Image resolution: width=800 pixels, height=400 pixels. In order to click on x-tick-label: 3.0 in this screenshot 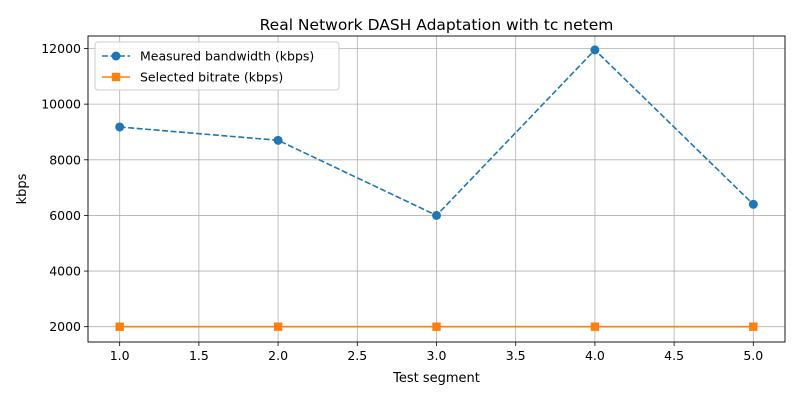, I will do `click(437, 355)`.